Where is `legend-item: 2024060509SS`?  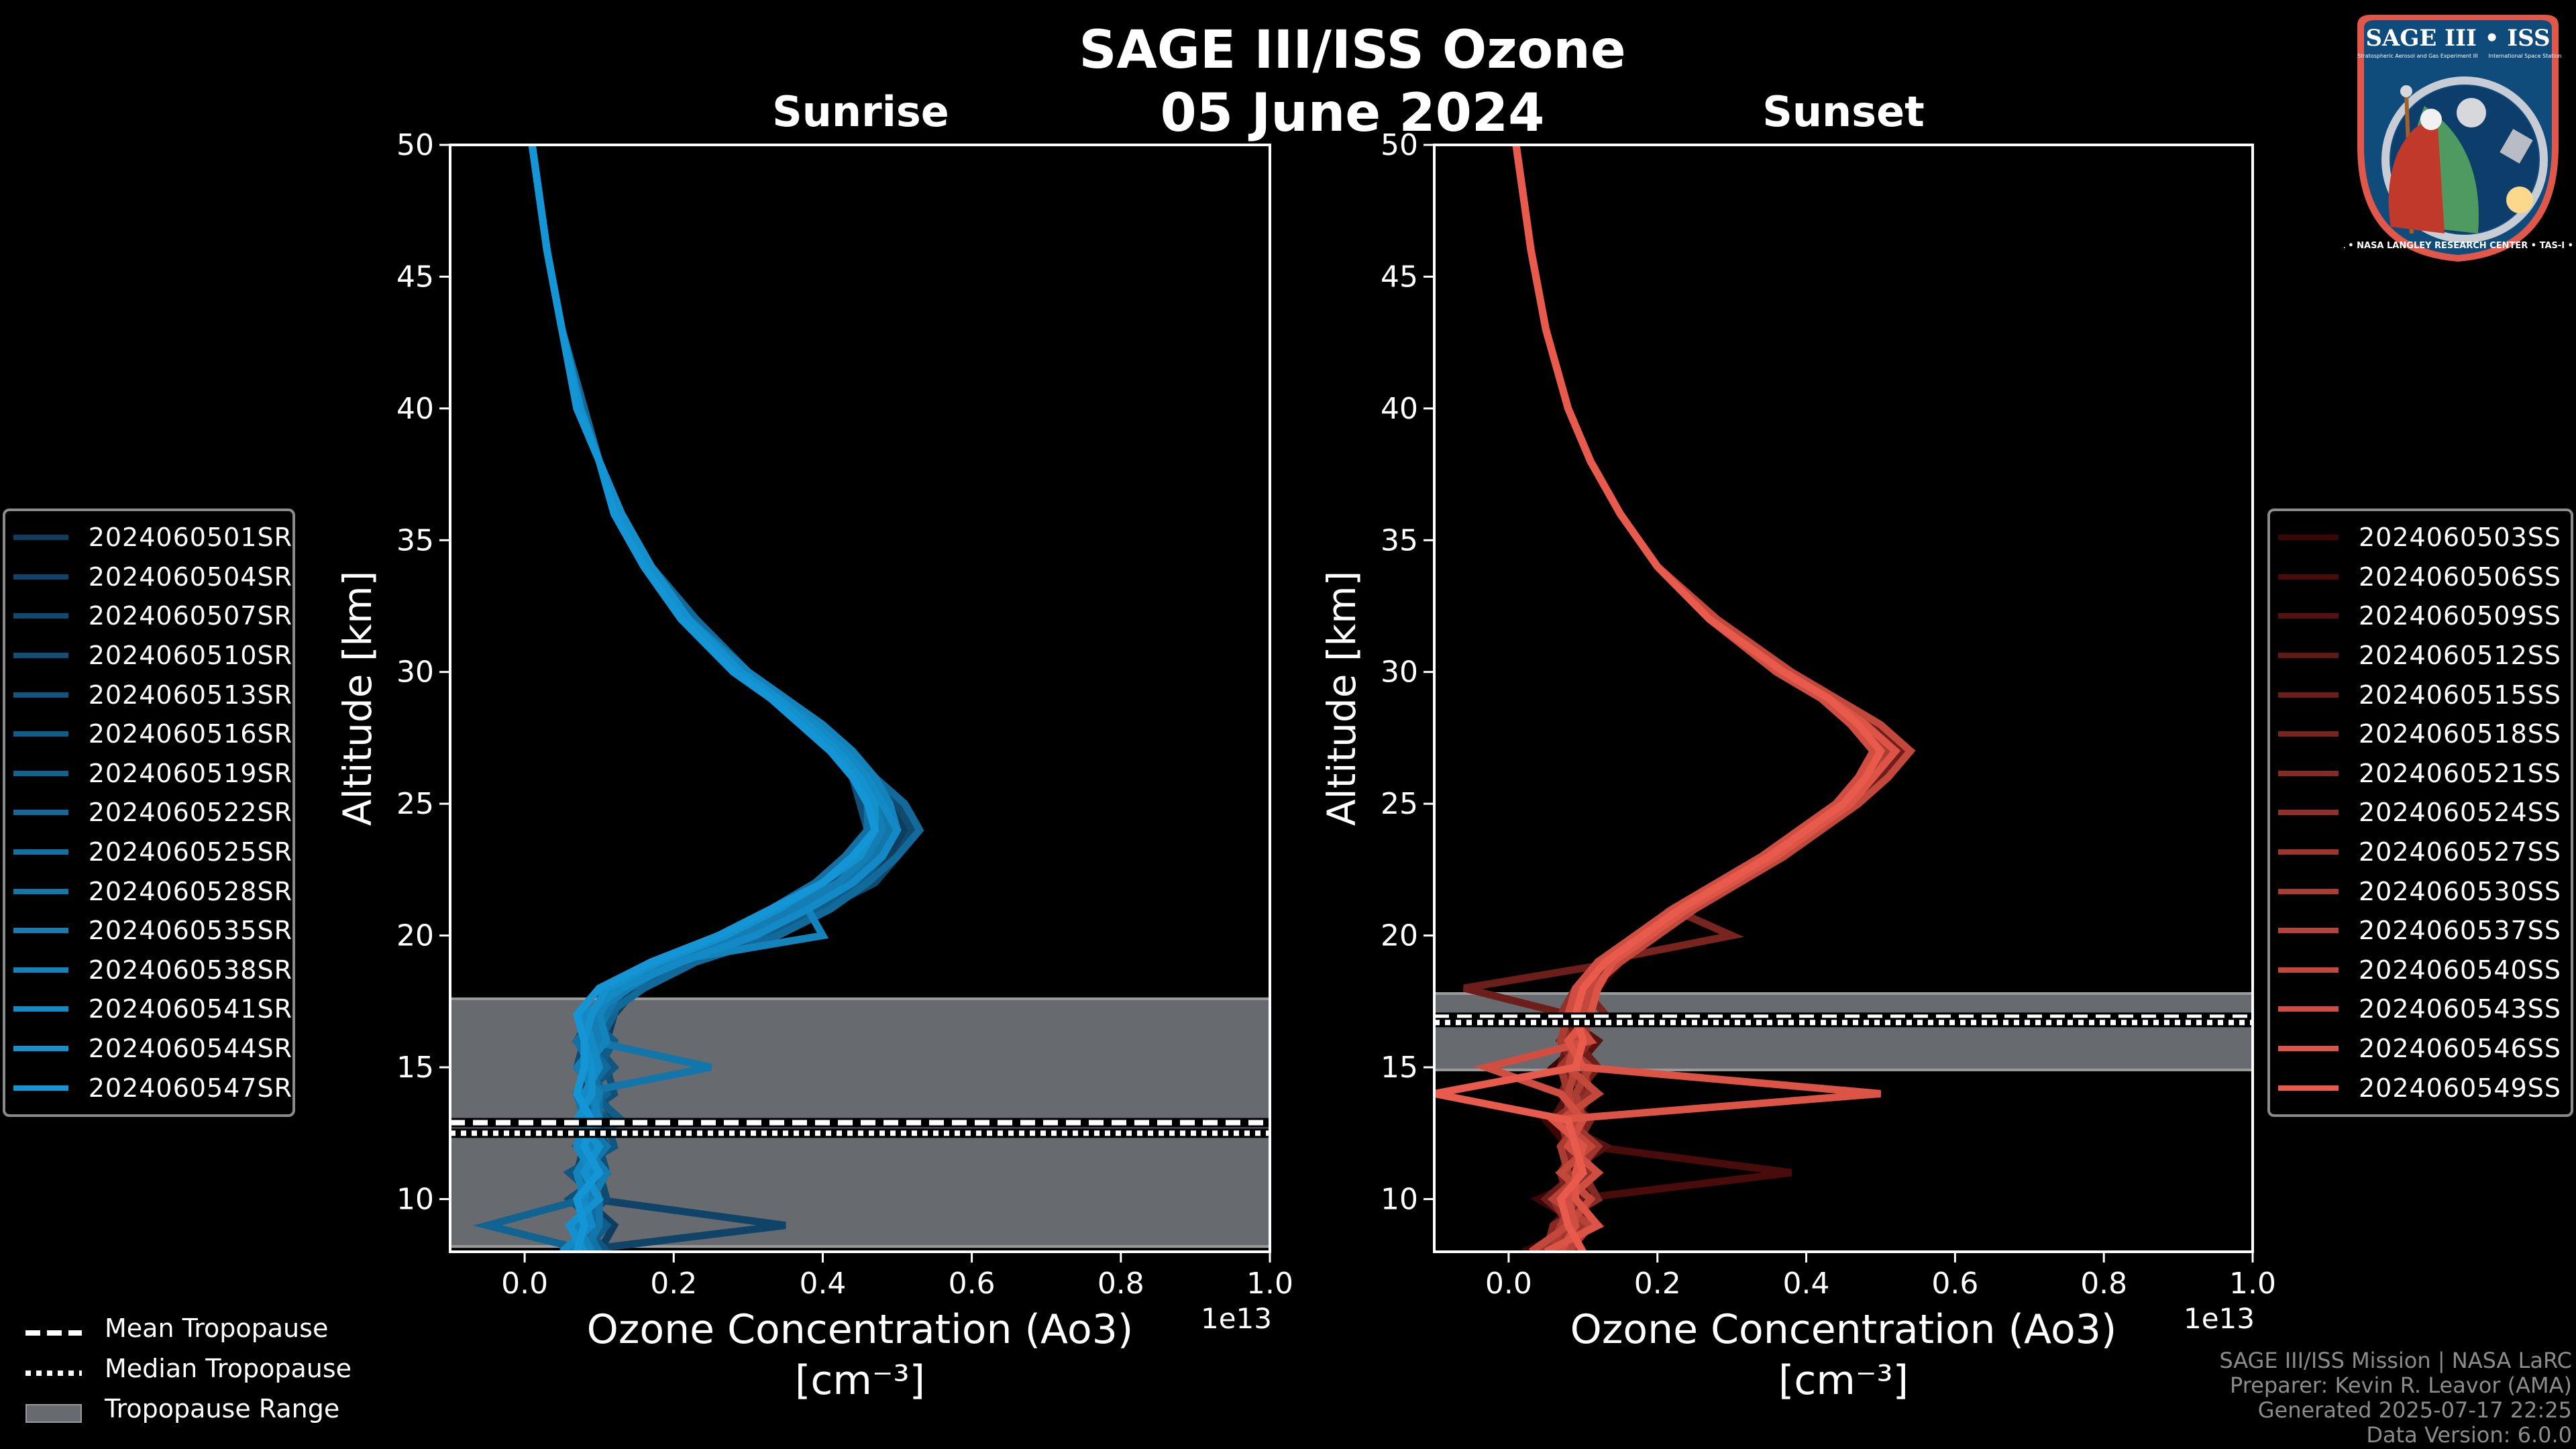 legend-item: 2024060509SS is located at coordinates (2420, 616).